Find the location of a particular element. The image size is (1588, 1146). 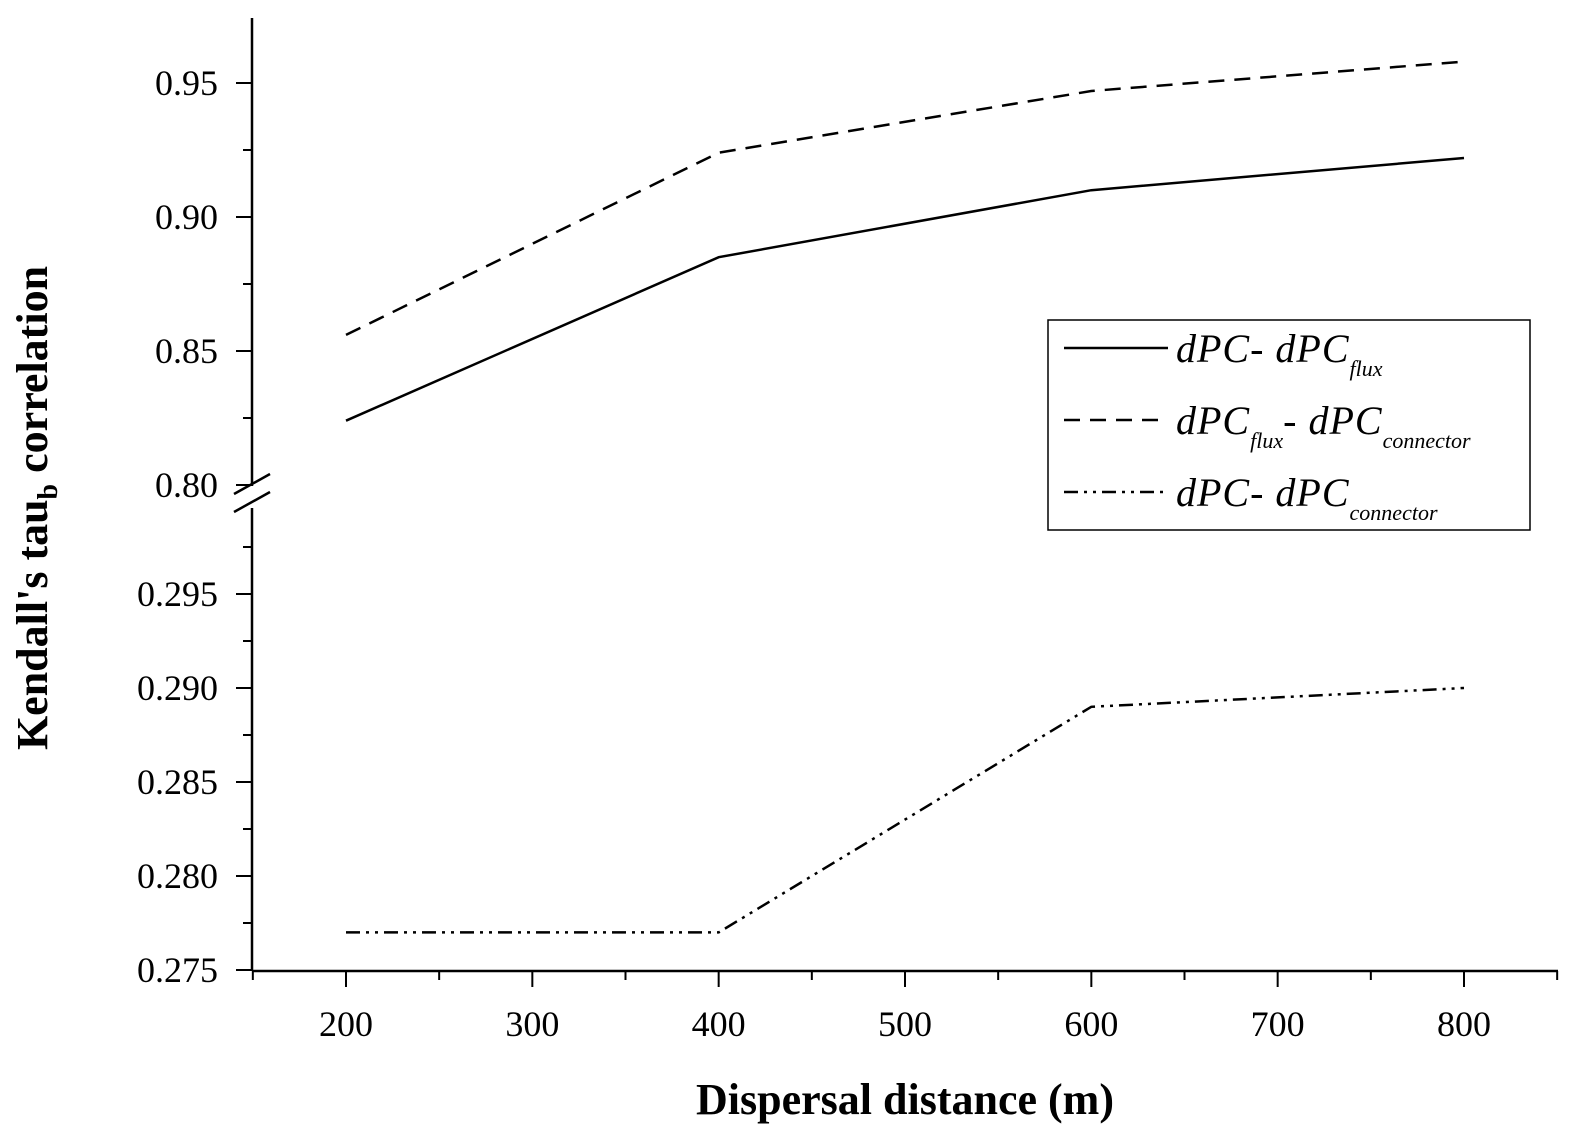

x-tick-label: 400 is located at coordinates (719, 1024).